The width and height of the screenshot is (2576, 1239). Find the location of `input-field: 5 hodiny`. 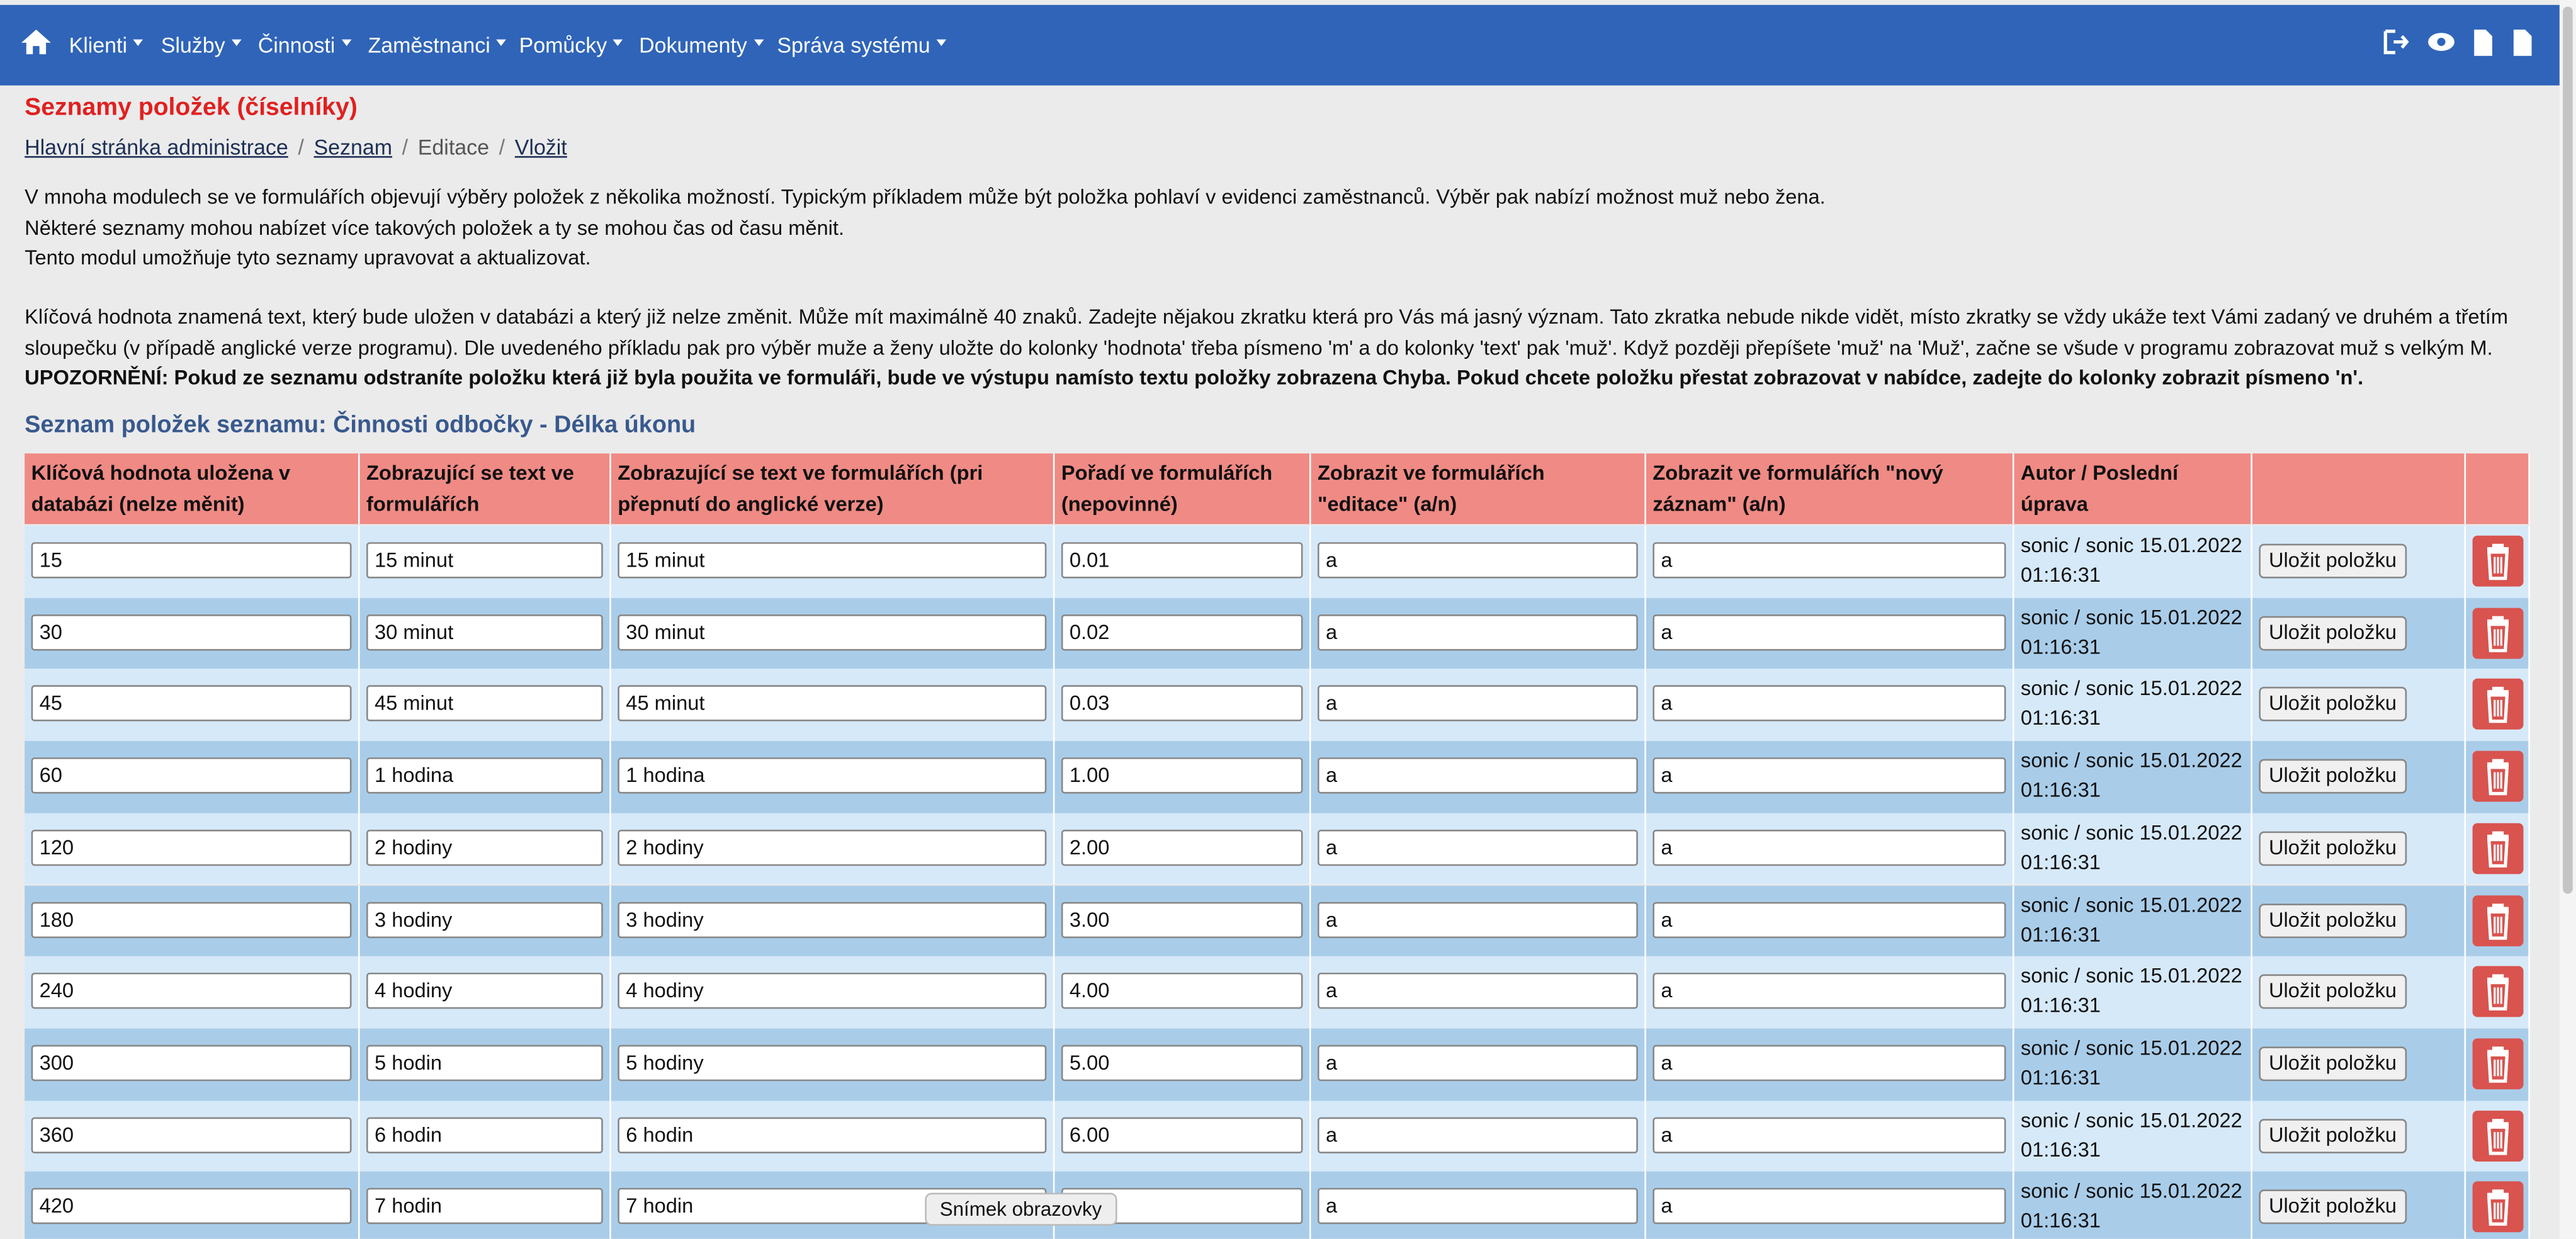

input-field: 5 hodiny is located at coordinates (832, 1062).